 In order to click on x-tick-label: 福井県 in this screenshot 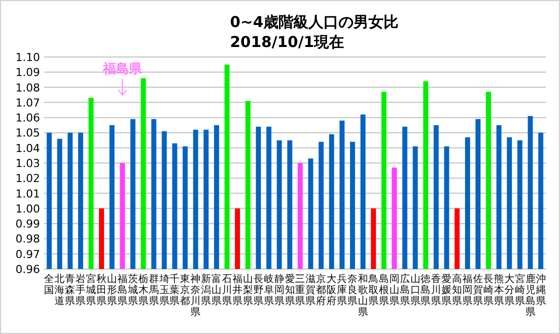, I will do `click(237, 290)`.